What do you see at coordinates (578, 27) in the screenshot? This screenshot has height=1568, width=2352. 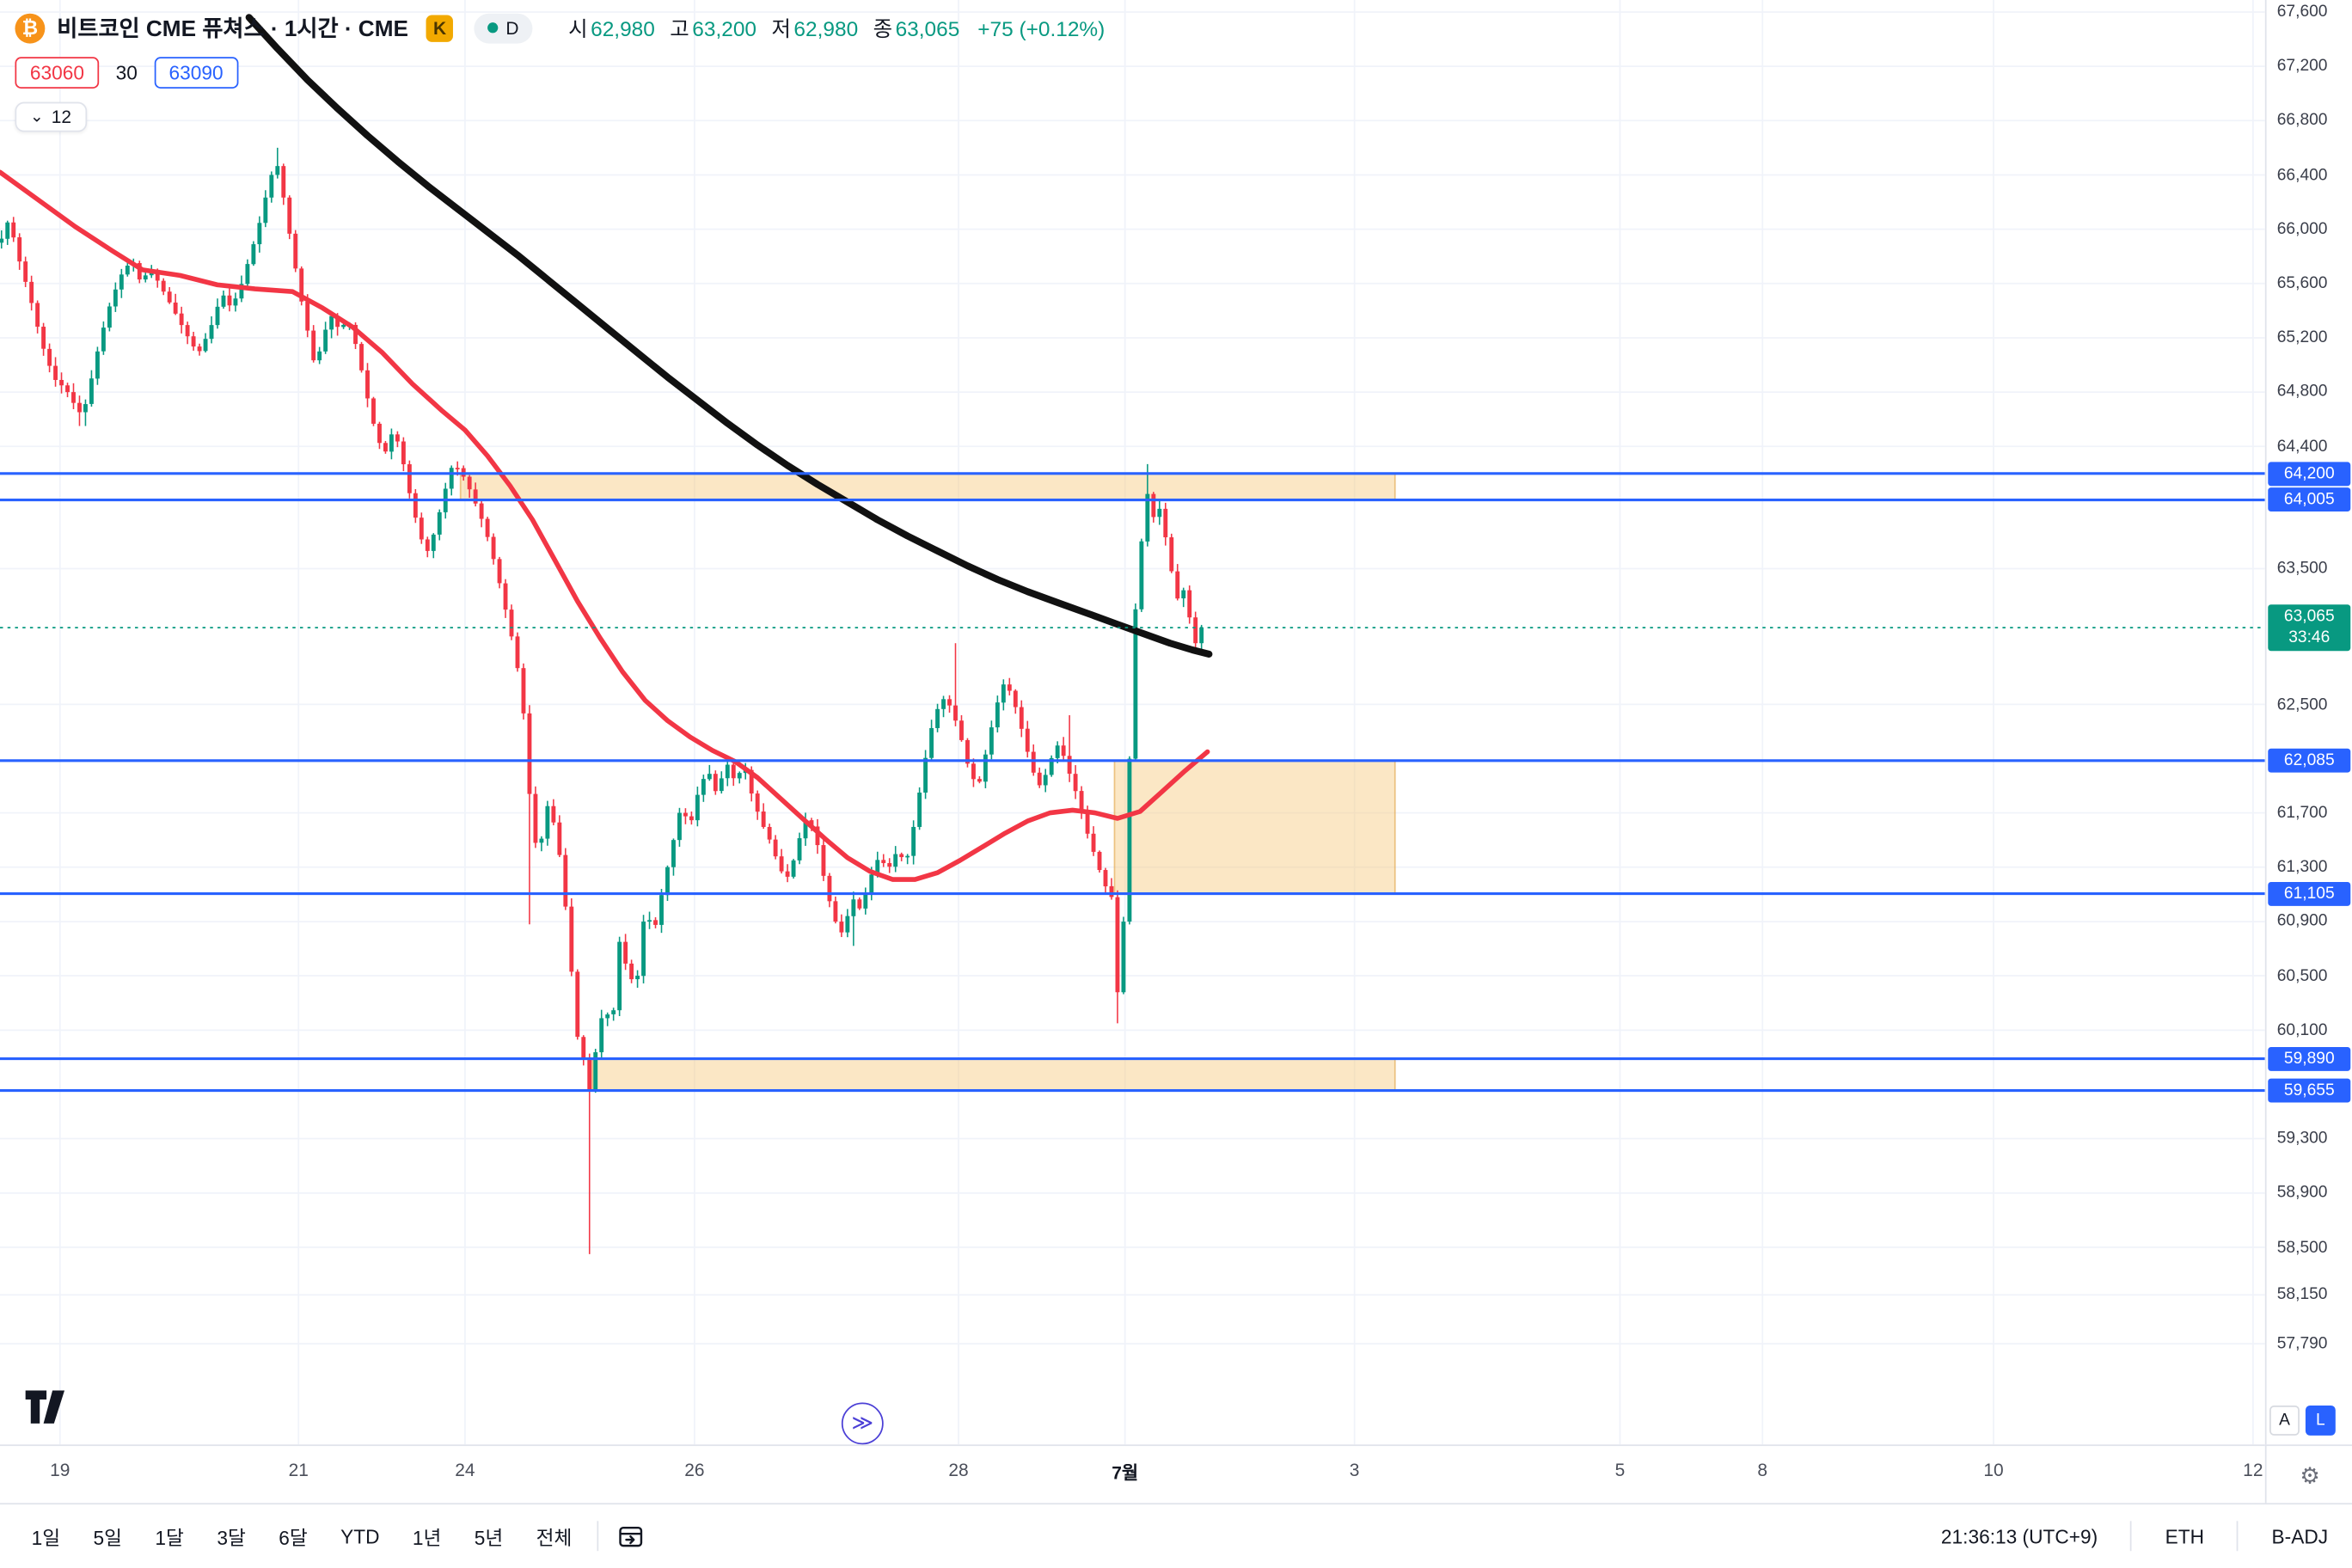 I see `open-label: 시` at bounding box center [578, 27].